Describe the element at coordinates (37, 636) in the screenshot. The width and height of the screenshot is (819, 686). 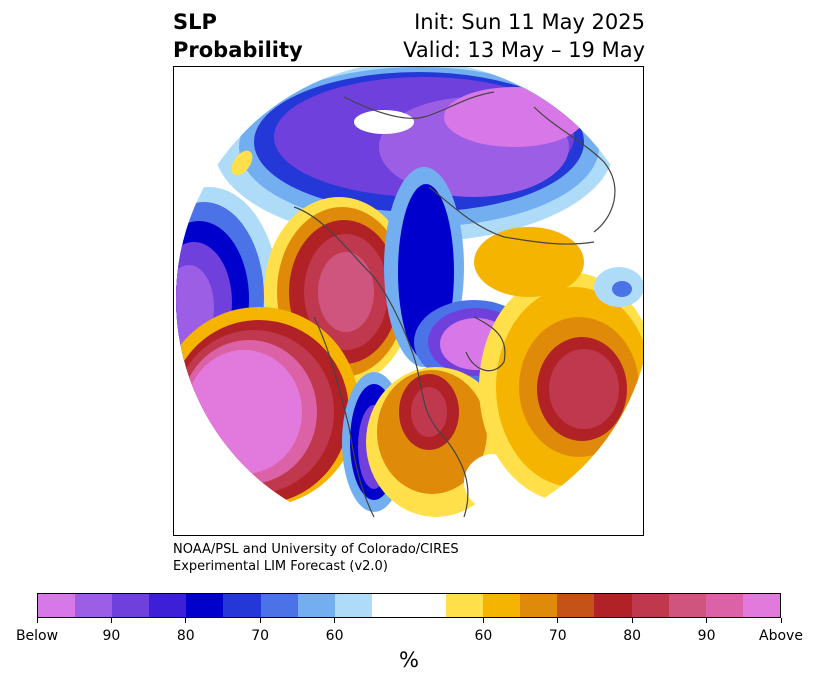
I see `colorbar-tick-label: Below` at that location.